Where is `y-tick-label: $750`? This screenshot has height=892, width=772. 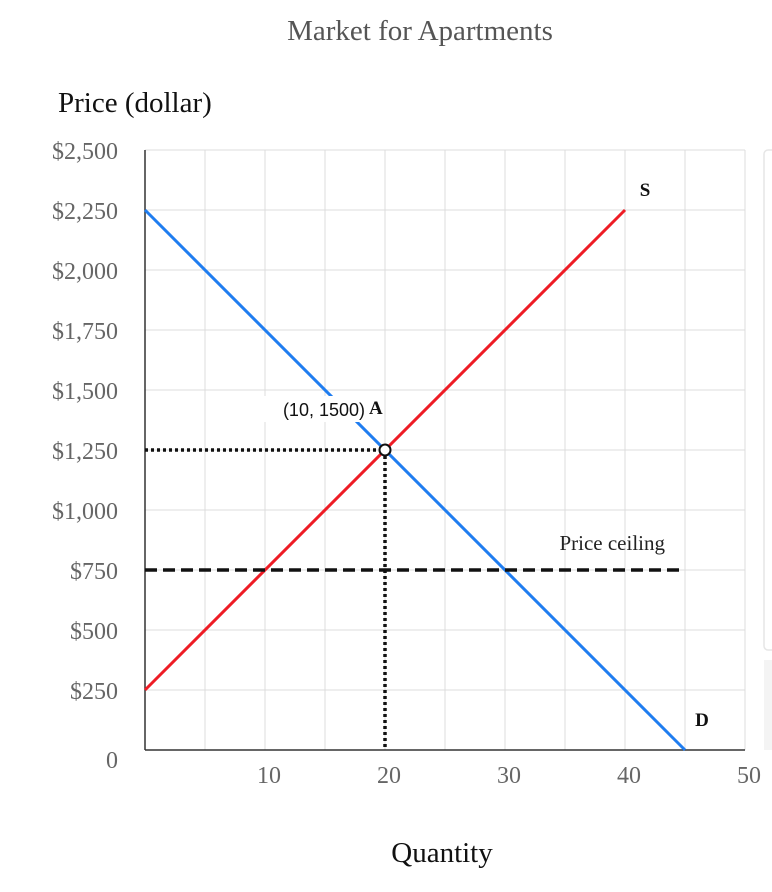 y-tick-label: $750 is located at coordinates (94, 572).